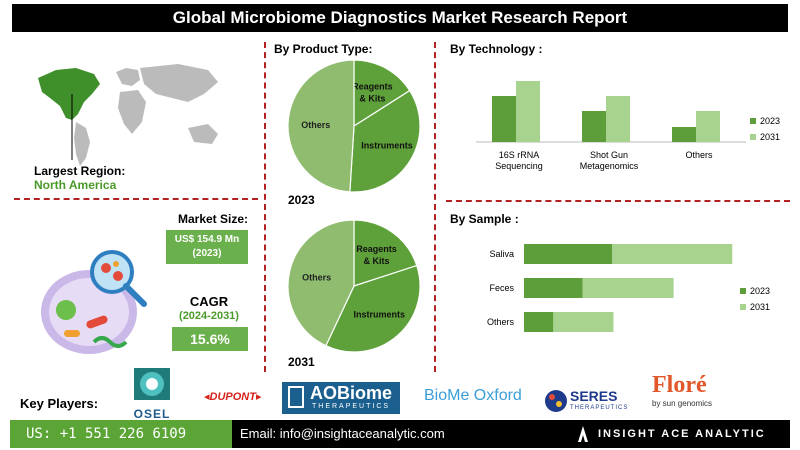 This screenshot has height=450, width=800. I want to click on market-size-year: (2023), so click(207, 253).